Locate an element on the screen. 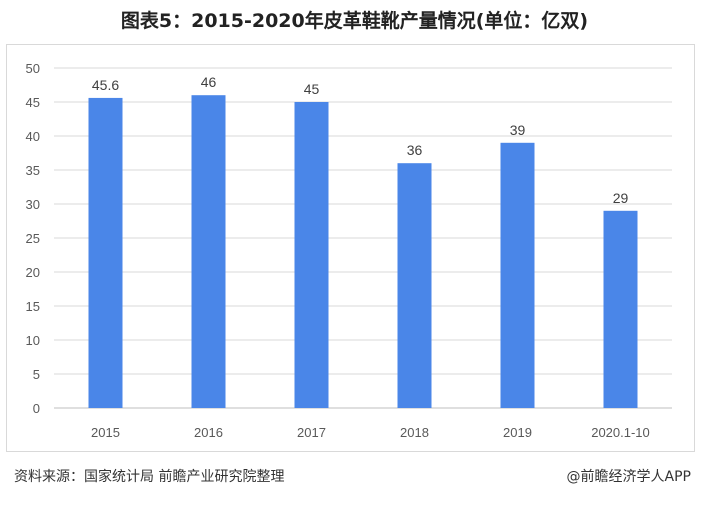  y-tick-label: 10 is located at coordinates (33, 340).